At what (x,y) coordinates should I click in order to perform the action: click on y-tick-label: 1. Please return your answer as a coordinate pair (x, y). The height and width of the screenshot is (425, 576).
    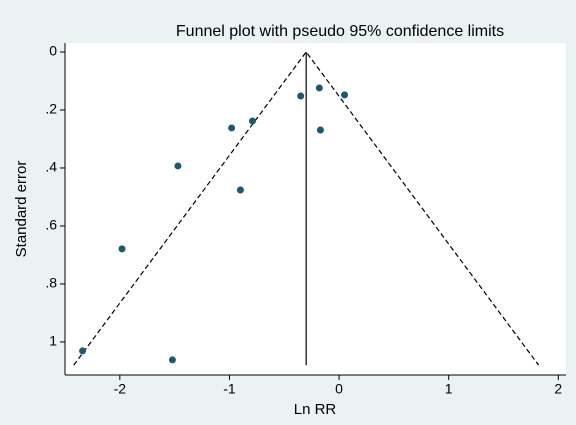
    Looking at the image, I should click on (53, 341).